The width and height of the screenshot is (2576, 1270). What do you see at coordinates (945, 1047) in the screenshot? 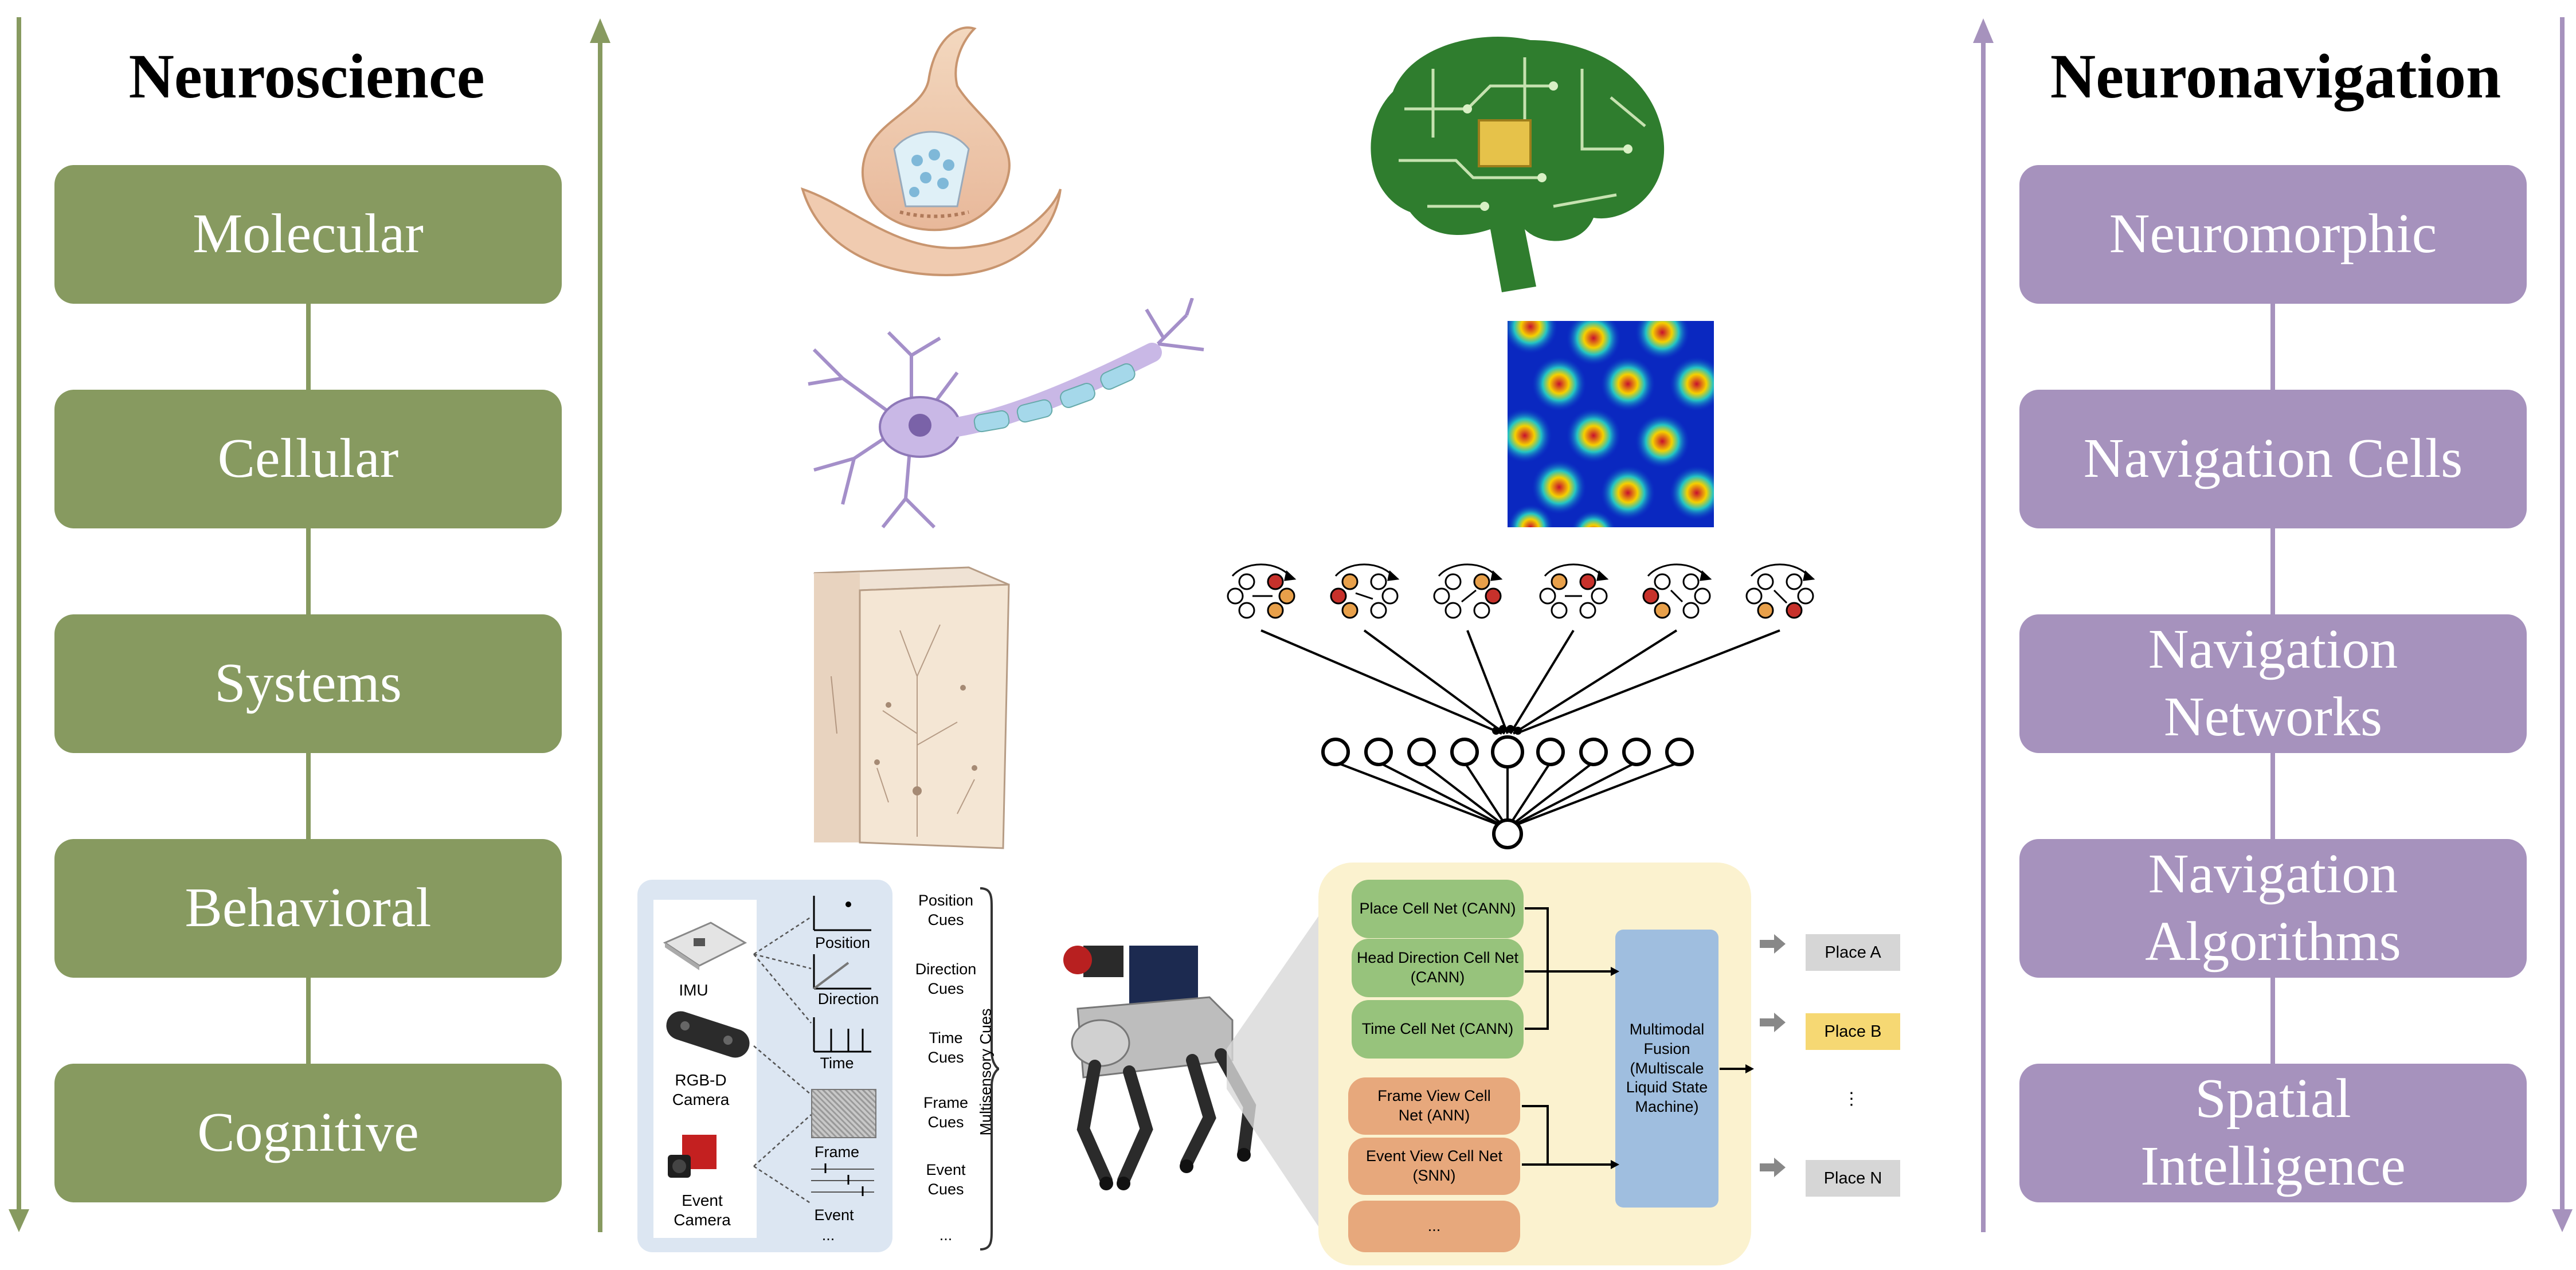
I see `cue-label: Time Cues` at bounding box center [945, 1047].